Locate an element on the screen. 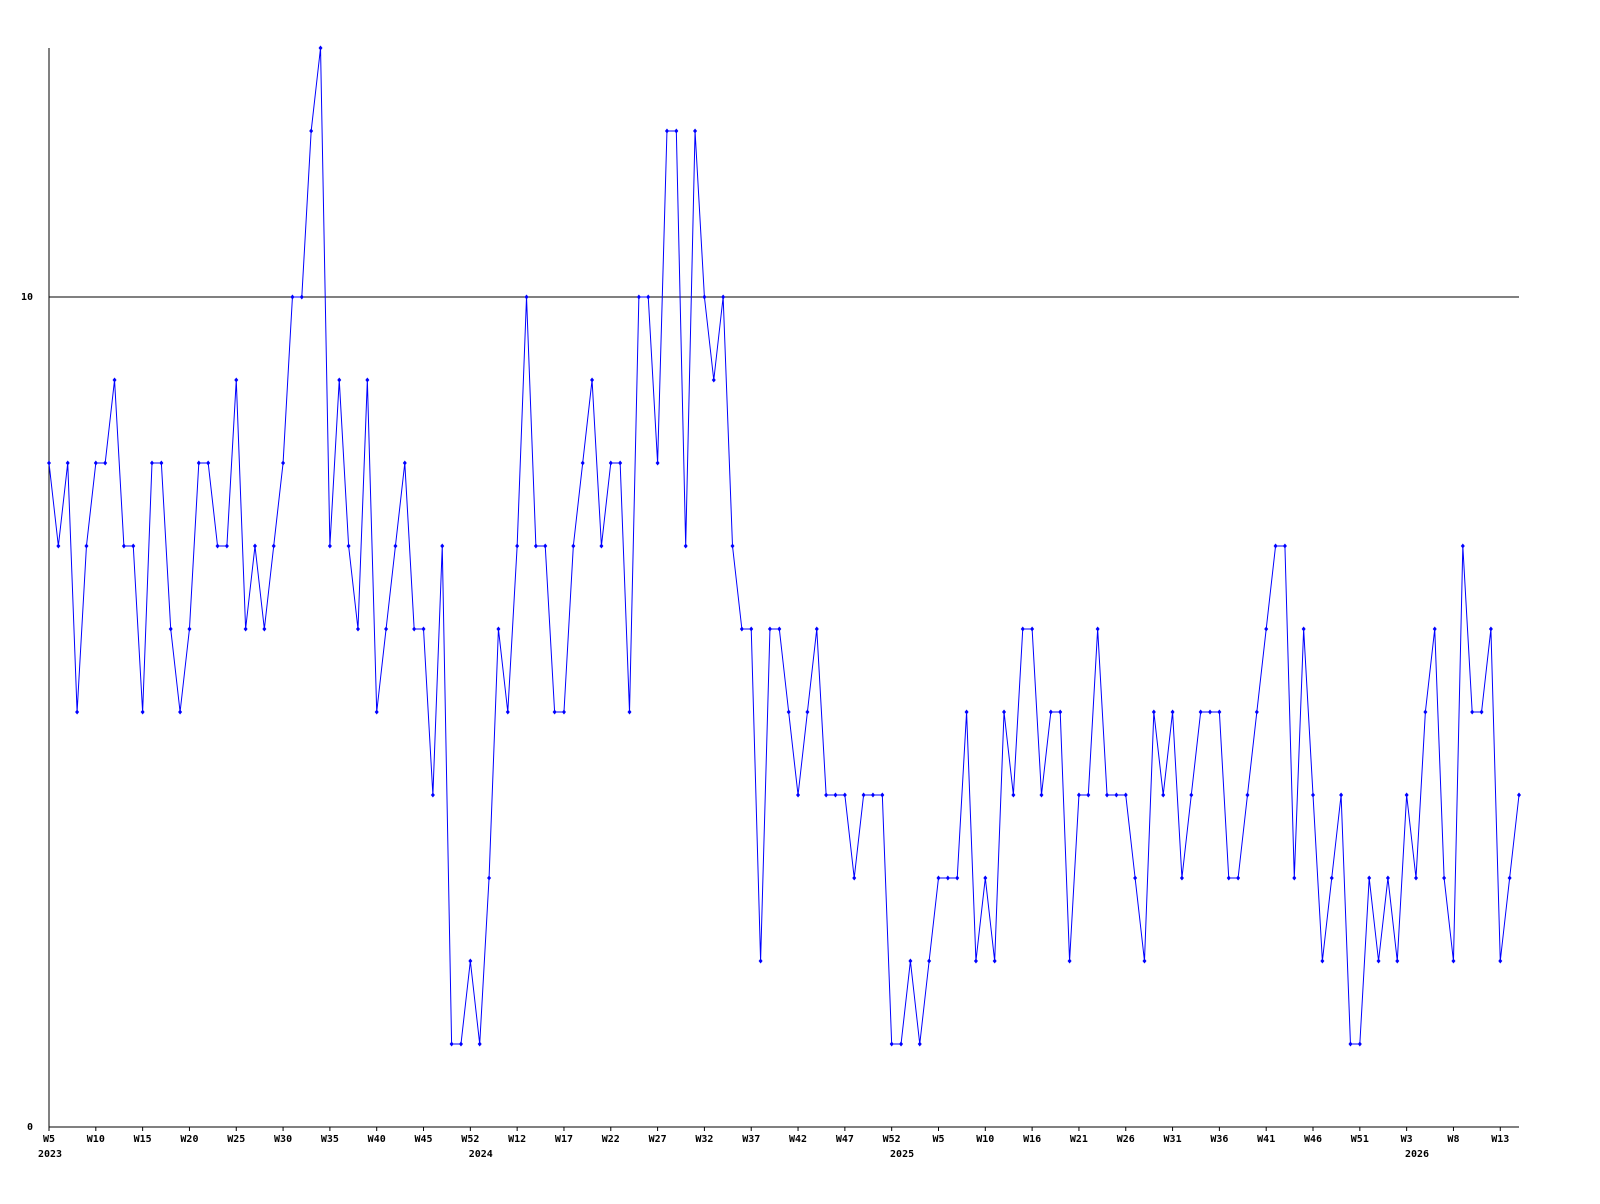  year-label: 2025 is located at coordinates (902, 1154).